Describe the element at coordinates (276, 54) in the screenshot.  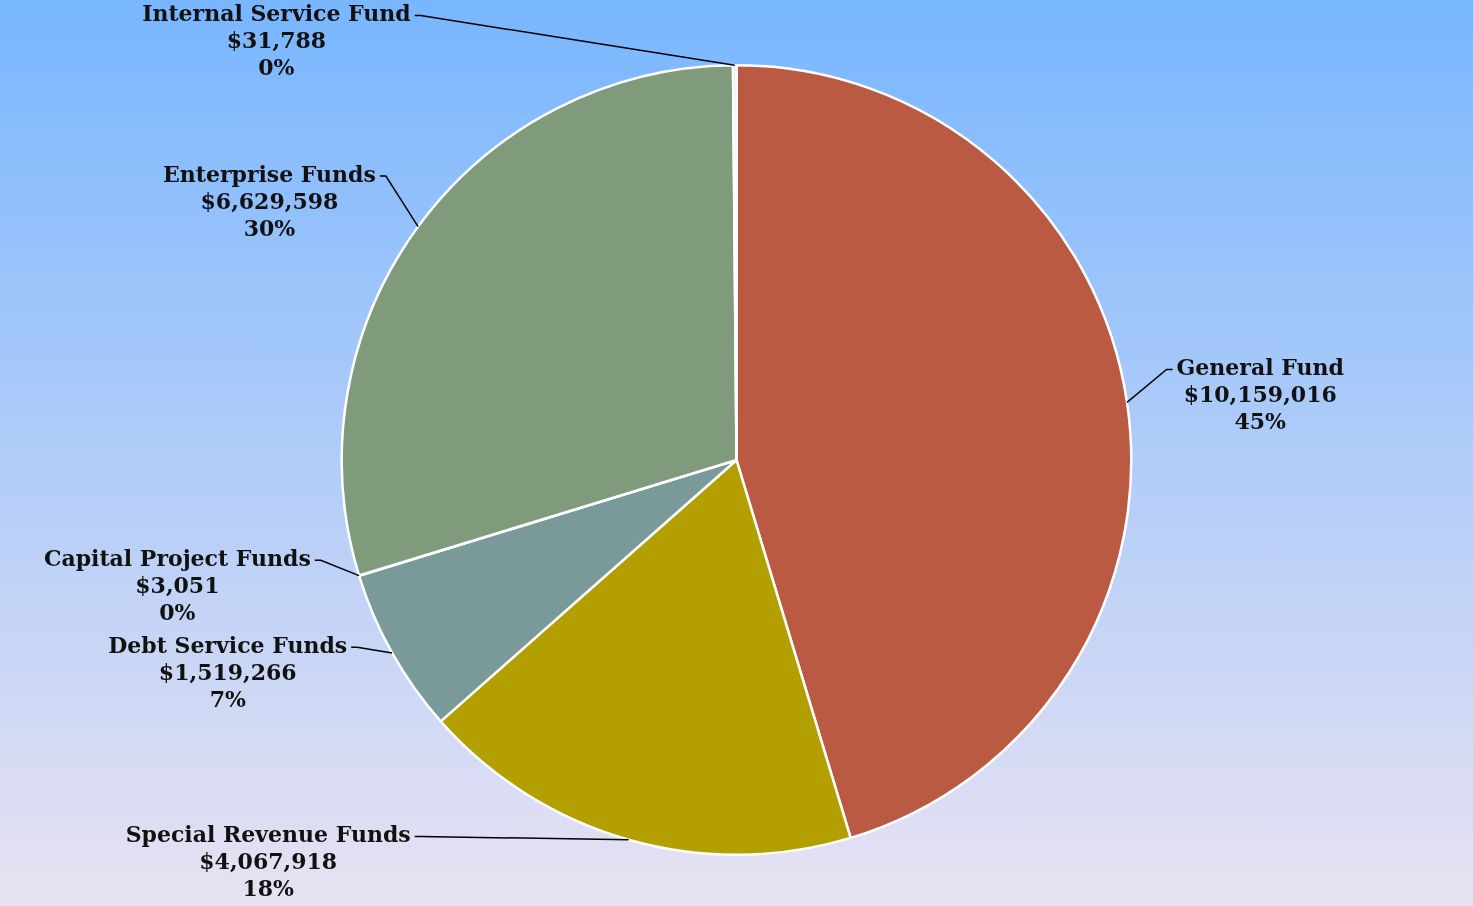
I see `data-label: $31,788 0%` at that location.